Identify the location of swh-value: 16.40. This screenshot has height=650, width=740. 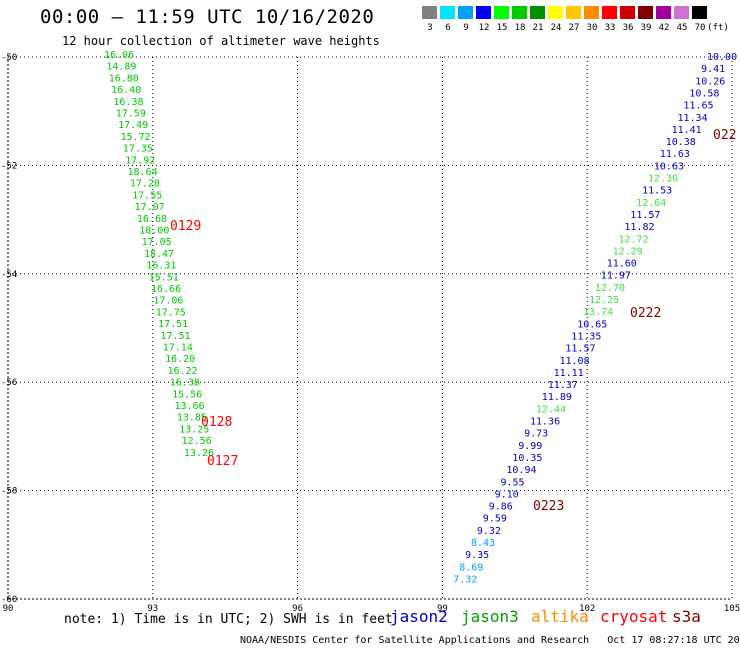
(126, 90).